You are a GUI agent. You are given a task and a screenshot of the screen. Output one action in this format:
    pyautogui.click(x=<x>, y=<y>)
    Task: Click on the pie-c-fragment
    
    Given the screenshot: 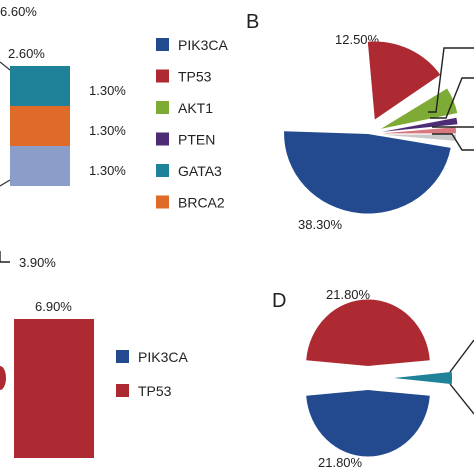 What is the action you would take?
    pyautogui.click(x=3, y=378)
    